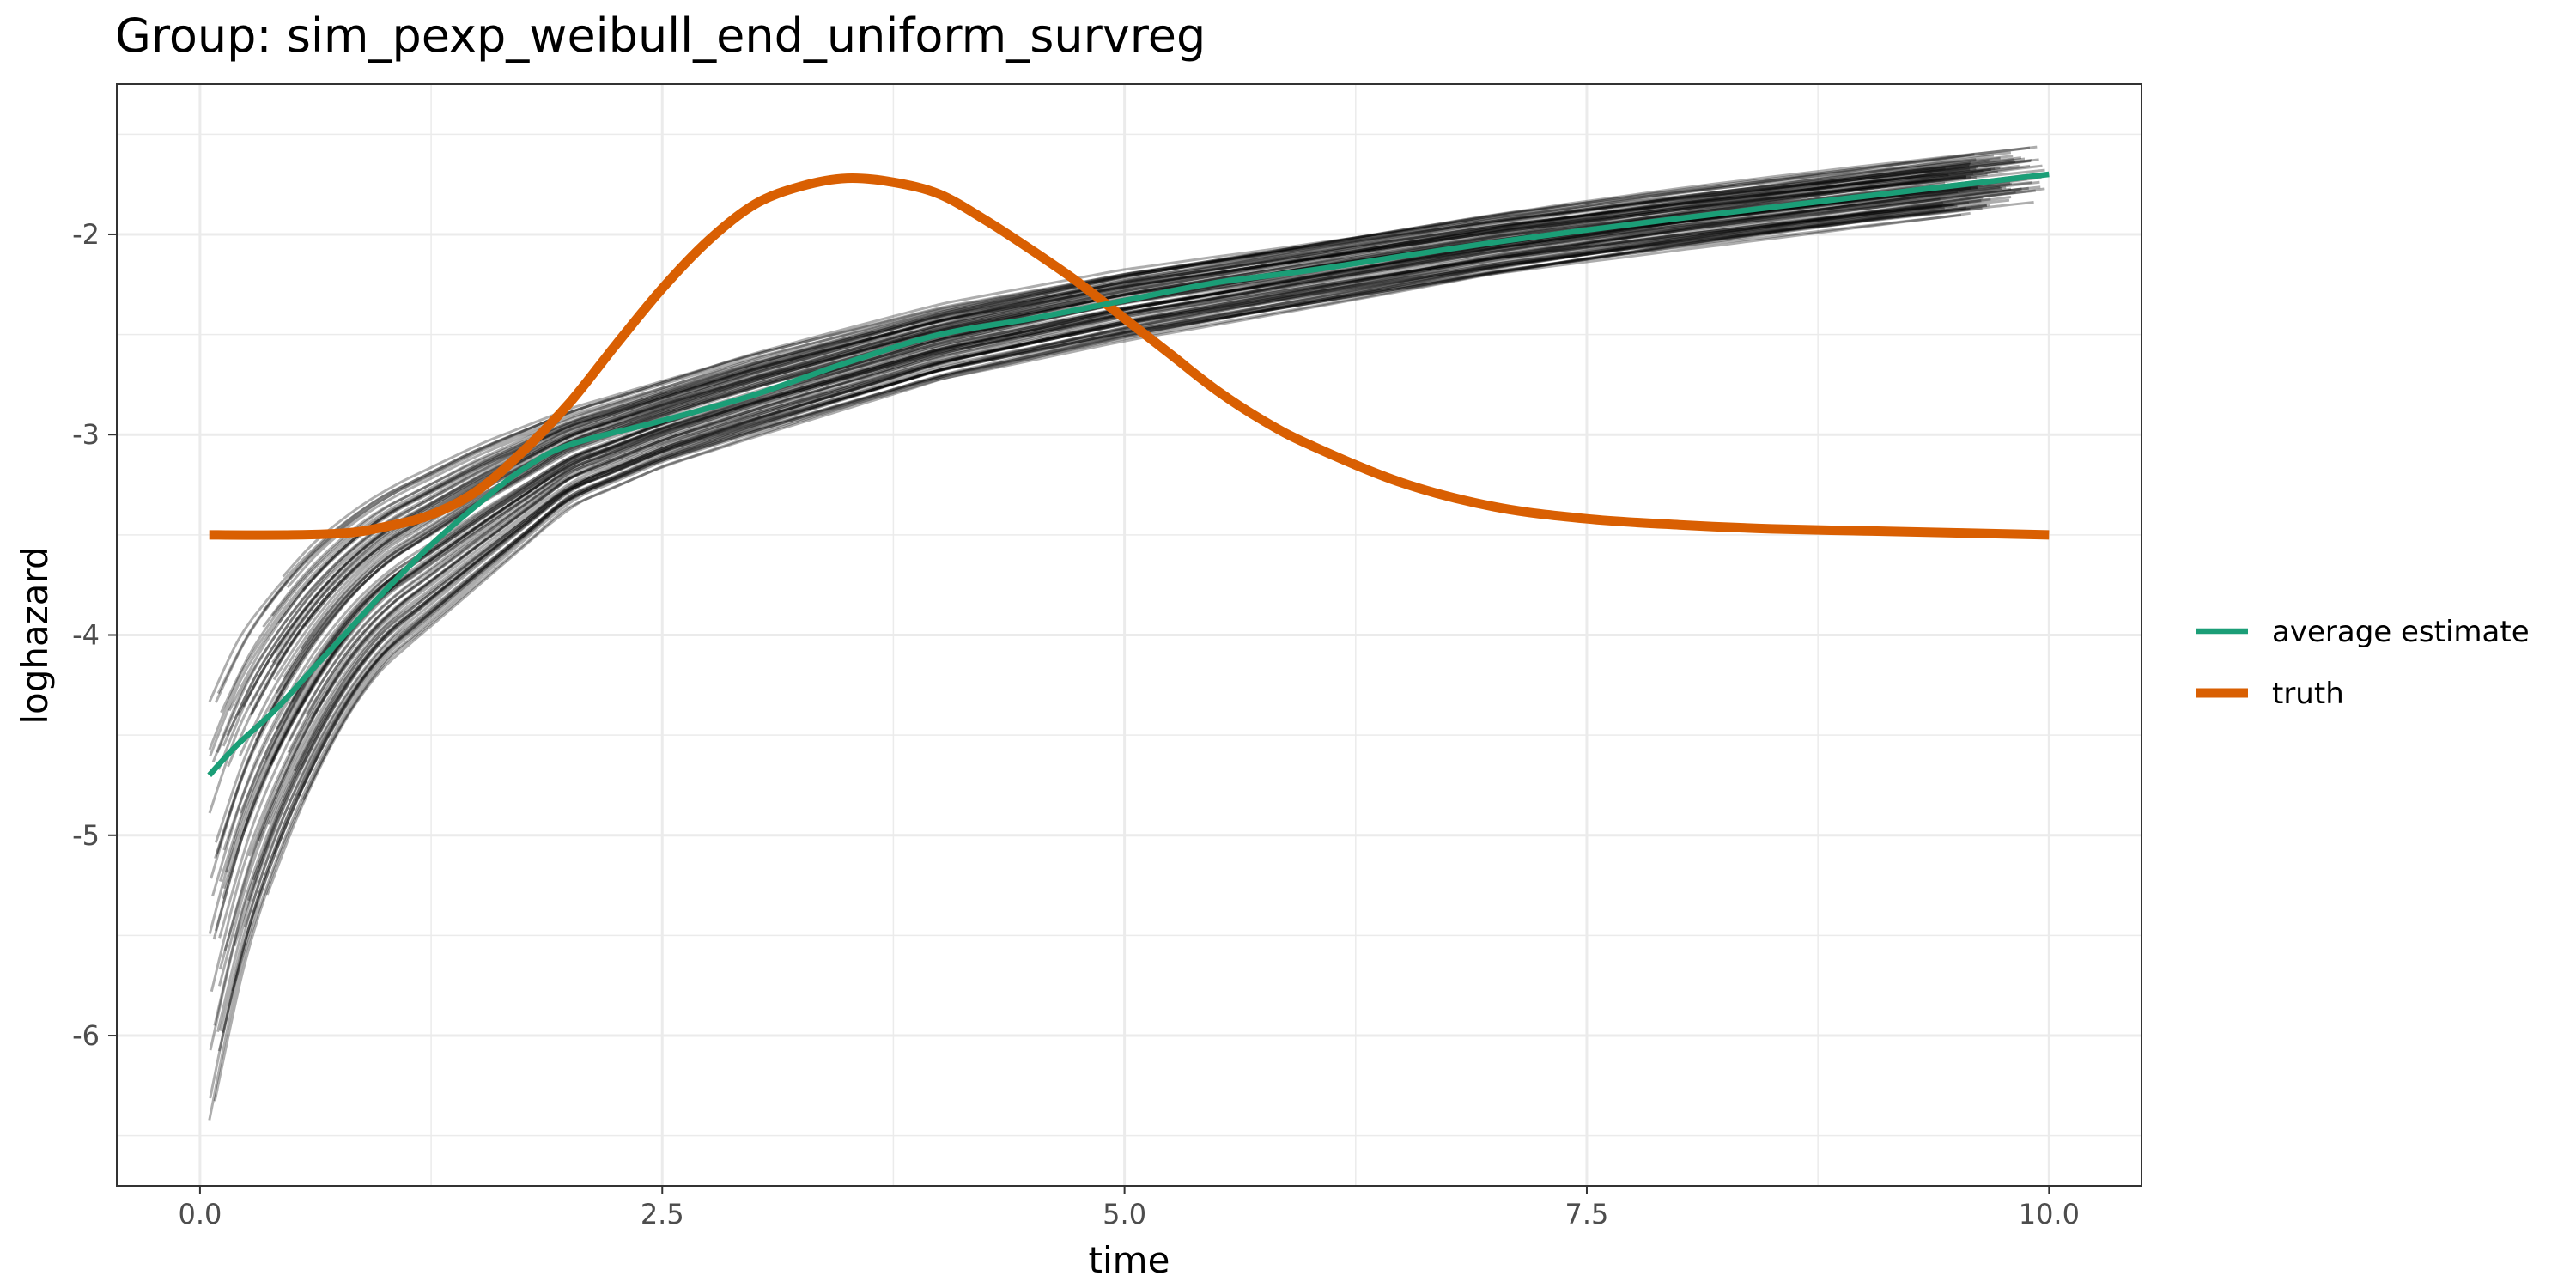 Image resolution: width=2576 pixels, height=1288 pixels. Describe the element at coordinates (86, 1035) in the screenshot. I see `y-tick-label: -6` at that location.